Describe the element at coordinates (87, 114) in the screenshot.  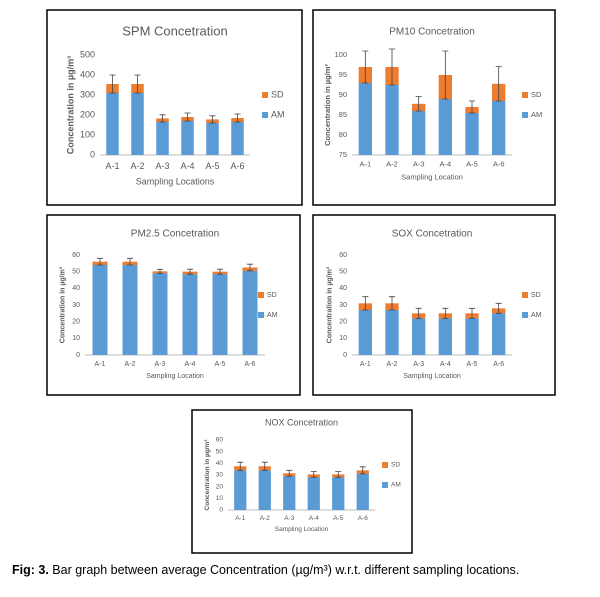
I see `y-tick-label: 200` at that location.